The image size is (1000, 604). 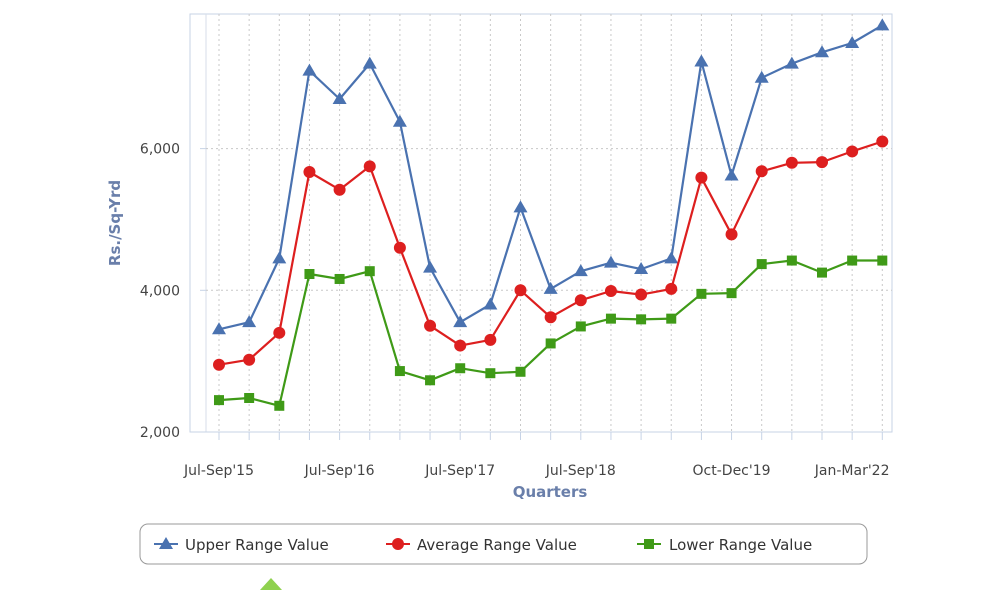 What do you see at coordinates (732, 471) in the screenshot?
I see `x-tick-label: Oct-Dec'19` at bounding box center [732, 471].